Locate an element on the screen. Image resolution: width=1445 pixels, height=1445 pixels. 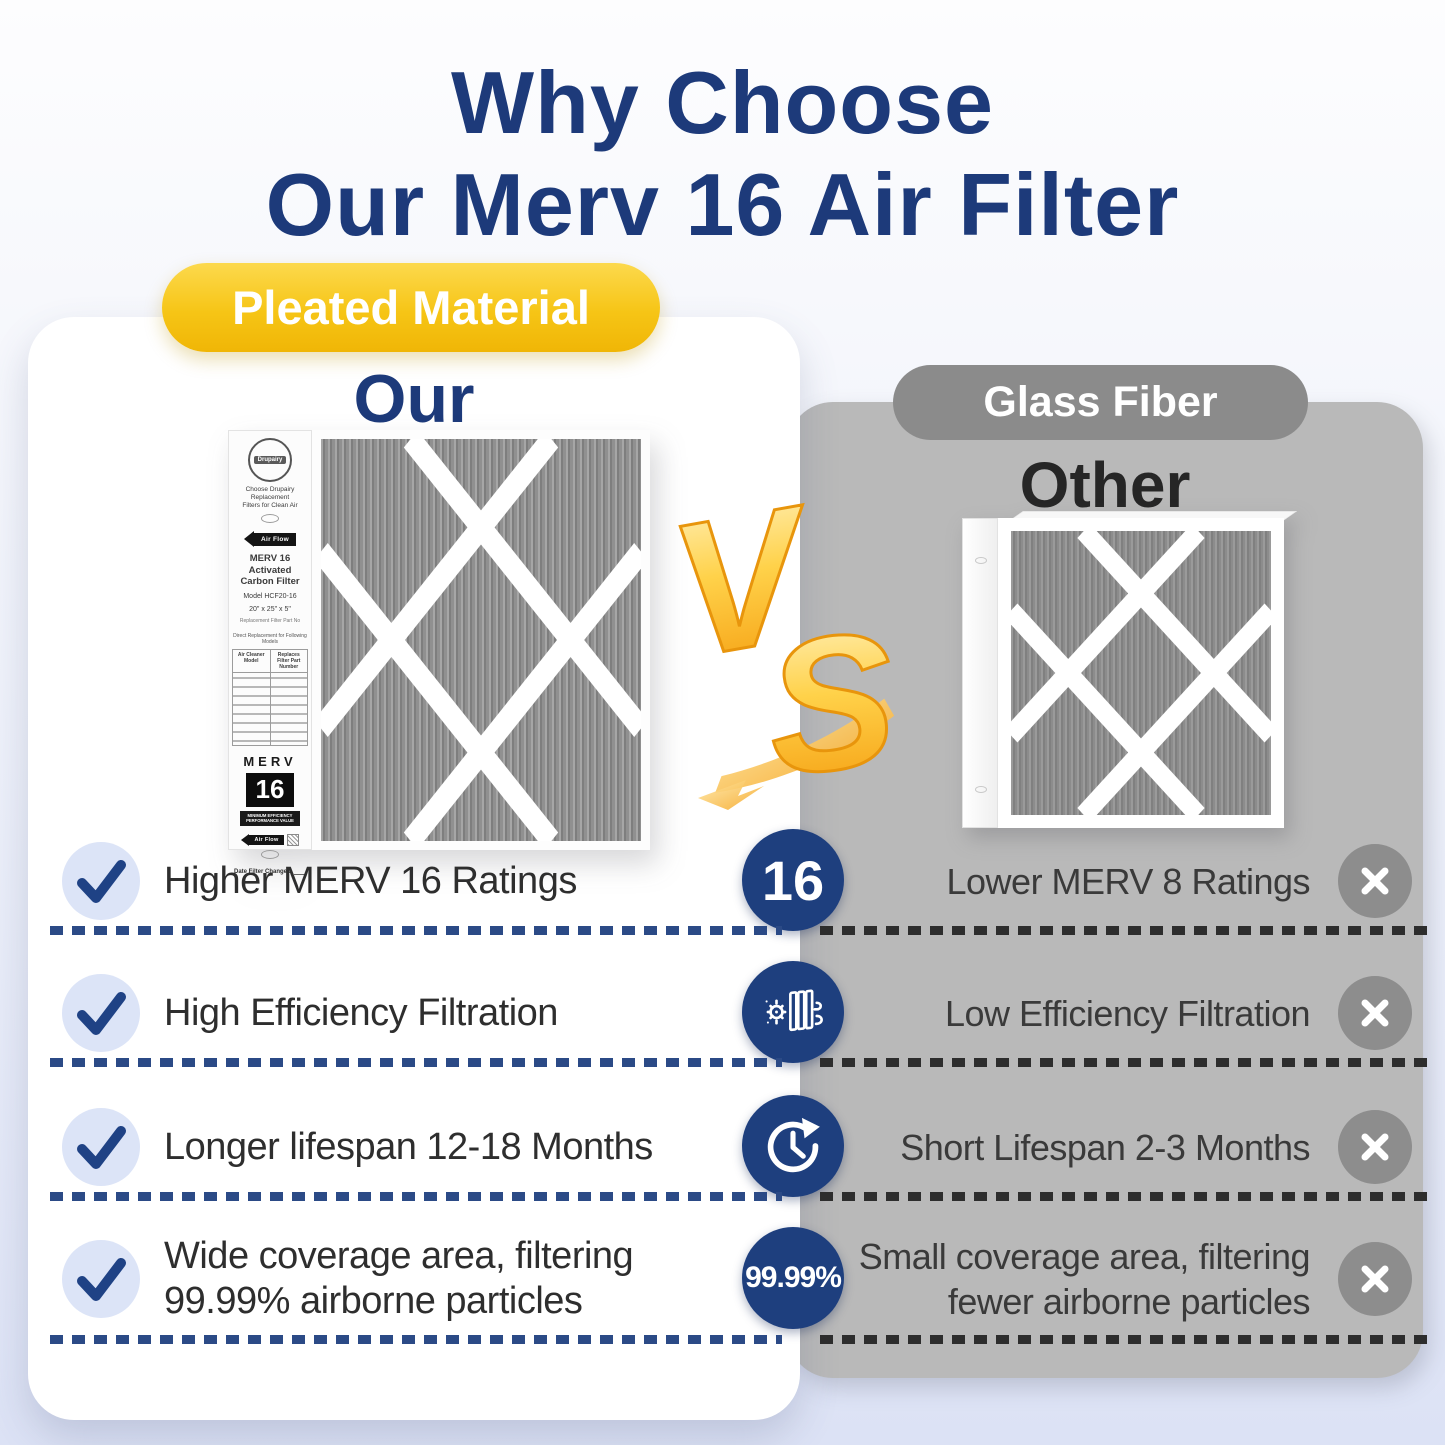
page-title-line1: Why Choose is located at coordinates (722, 102).